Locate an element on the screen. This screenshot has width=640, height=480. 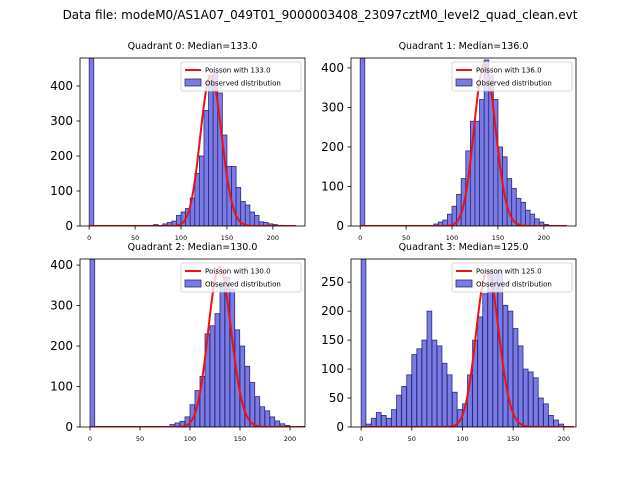
subplot-title: Quadrant 2: Median=130.0 is located at coordinates (193, 247).